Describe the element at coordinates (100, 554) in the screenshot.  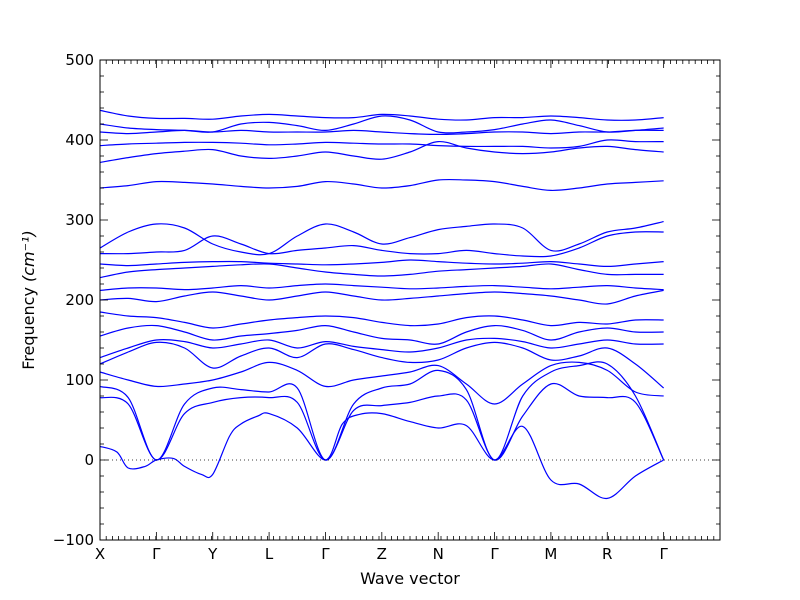
I see `x-tick-label: X` at that location.